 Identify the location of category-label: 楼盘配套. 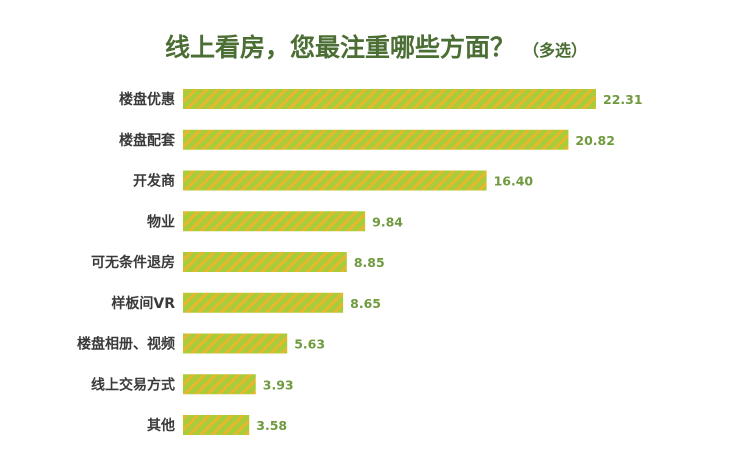
(147, 140).